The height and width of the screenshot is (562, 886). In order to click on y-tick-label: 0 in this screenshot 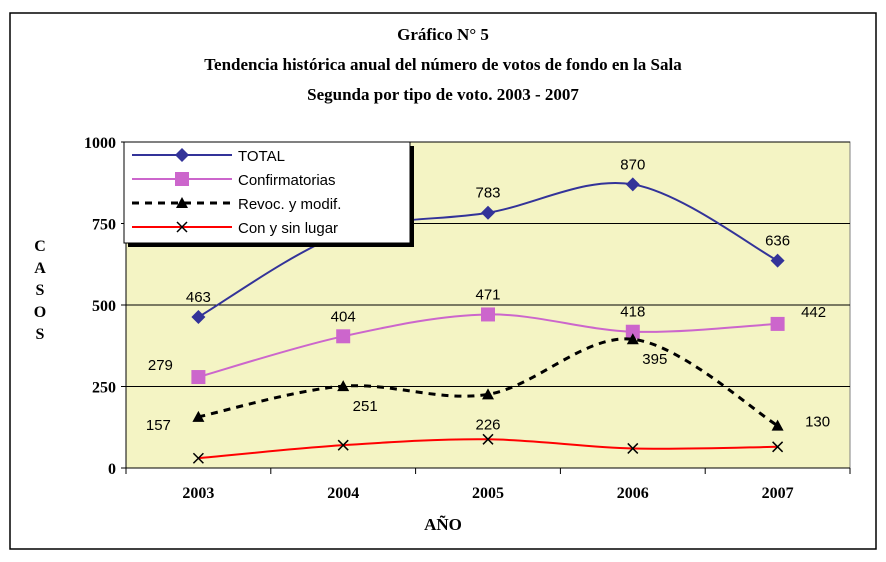, I will do `click(112, 469)`.